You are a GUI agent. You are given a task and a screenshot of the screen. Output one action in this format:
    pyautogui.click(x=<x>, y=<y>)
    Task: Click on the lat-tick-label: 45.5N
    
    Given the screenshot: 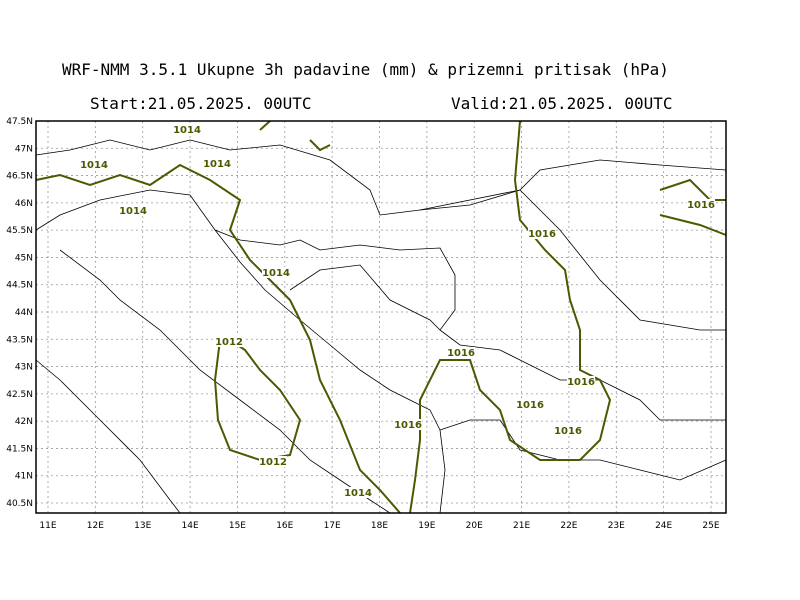 What is the action you would take?
    pyautogui.click(x=19, y=231)
    